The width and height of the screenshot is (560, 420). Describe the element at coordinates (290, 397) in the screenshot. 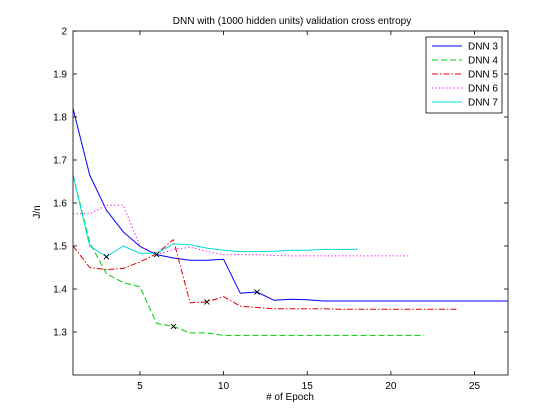

I see `x-axis-title: # of Epoch` at that location.